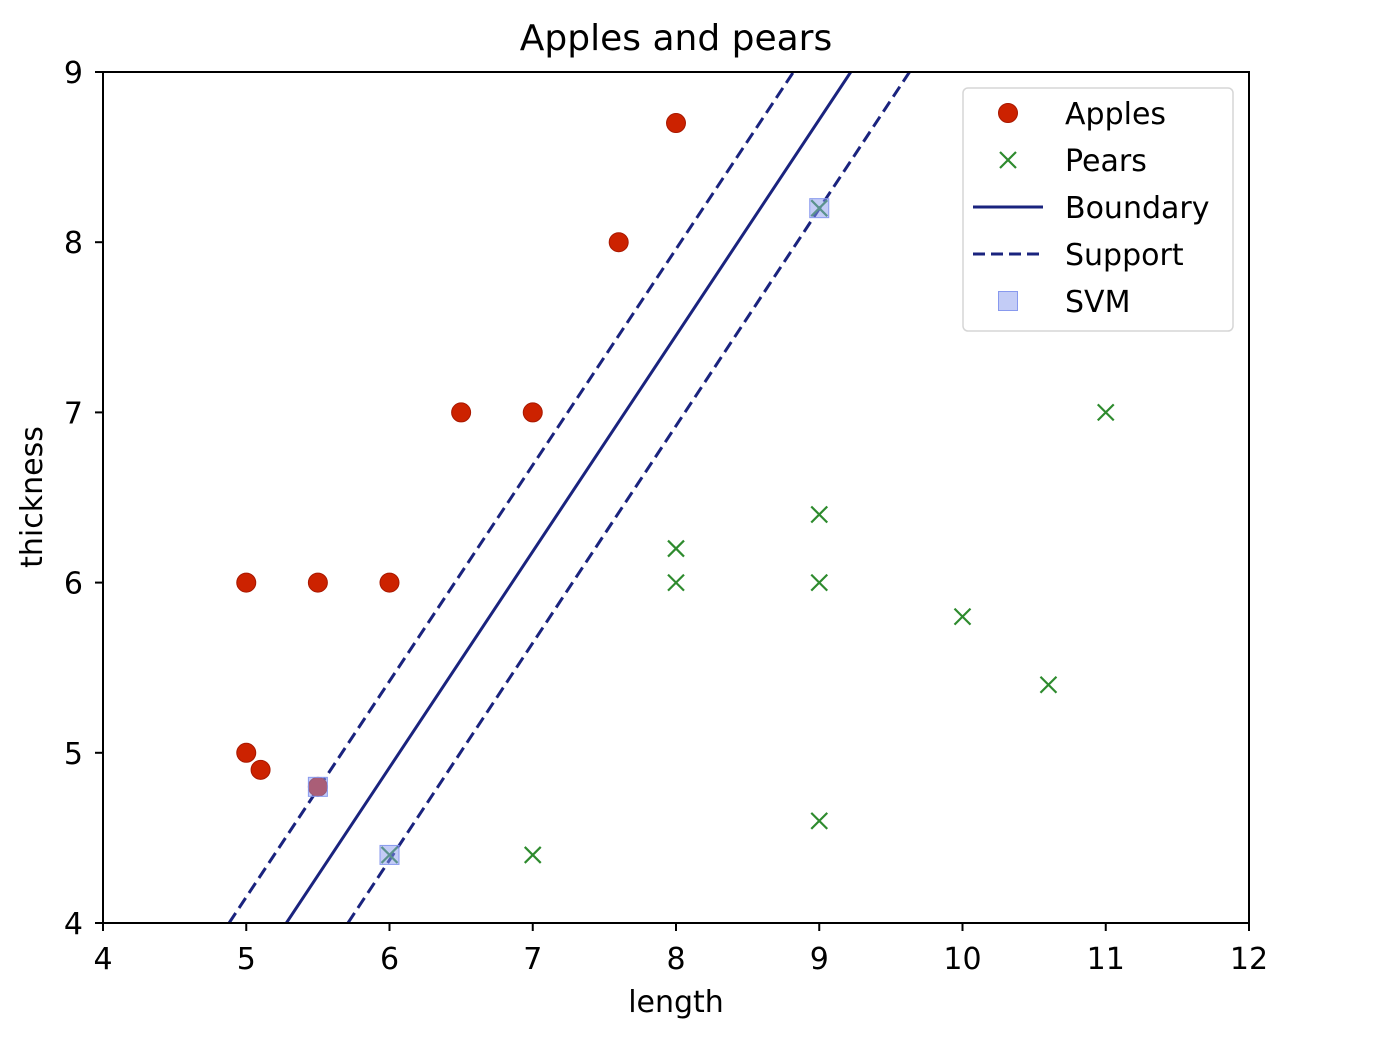 This screenshot has height=1052, width=1382. Describe the element at coordinates (32, 497) in the screenshot. I see `y-axis-label: thickness` at that location.